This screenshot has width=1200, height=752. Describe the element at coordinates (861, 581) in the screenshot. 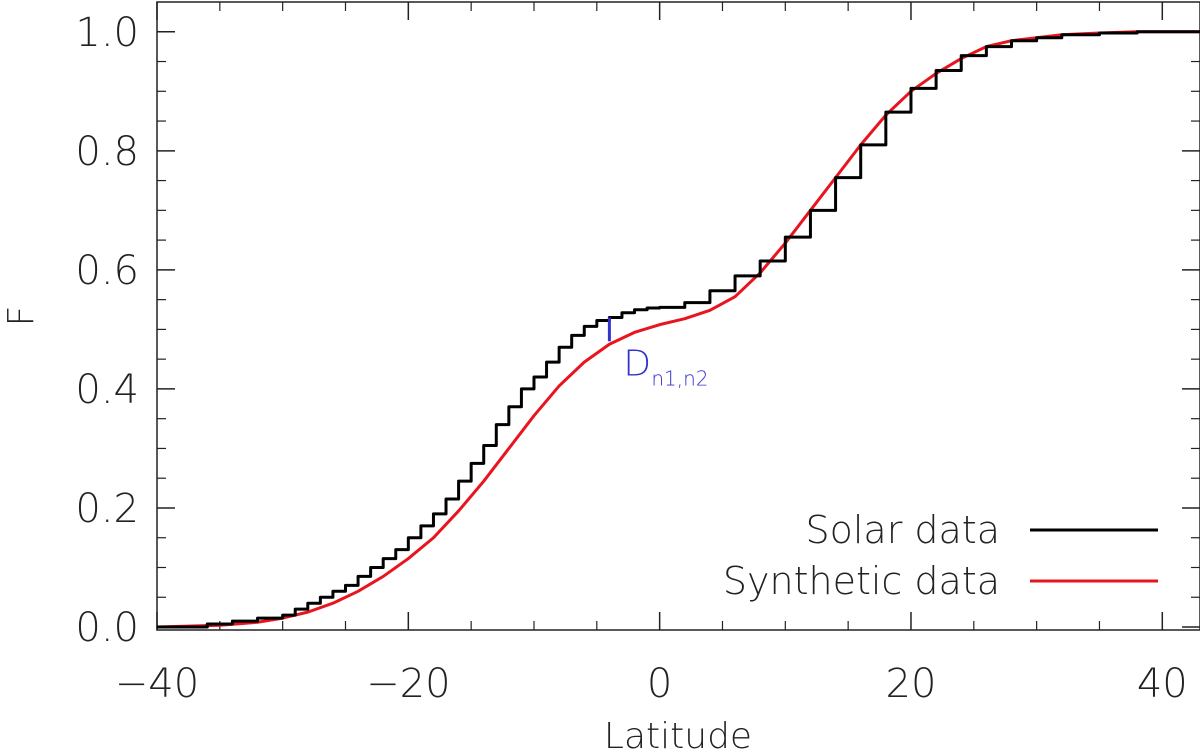

I see `legend-label: Synthetic data` at that location.